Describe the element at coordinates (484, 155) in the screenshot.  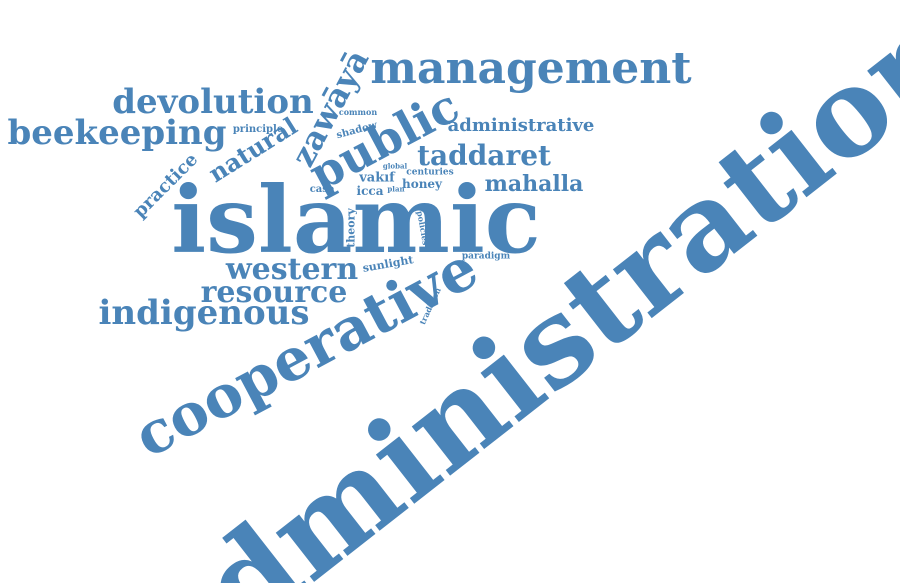
I see `word-taddaret: taddaret` at that location.